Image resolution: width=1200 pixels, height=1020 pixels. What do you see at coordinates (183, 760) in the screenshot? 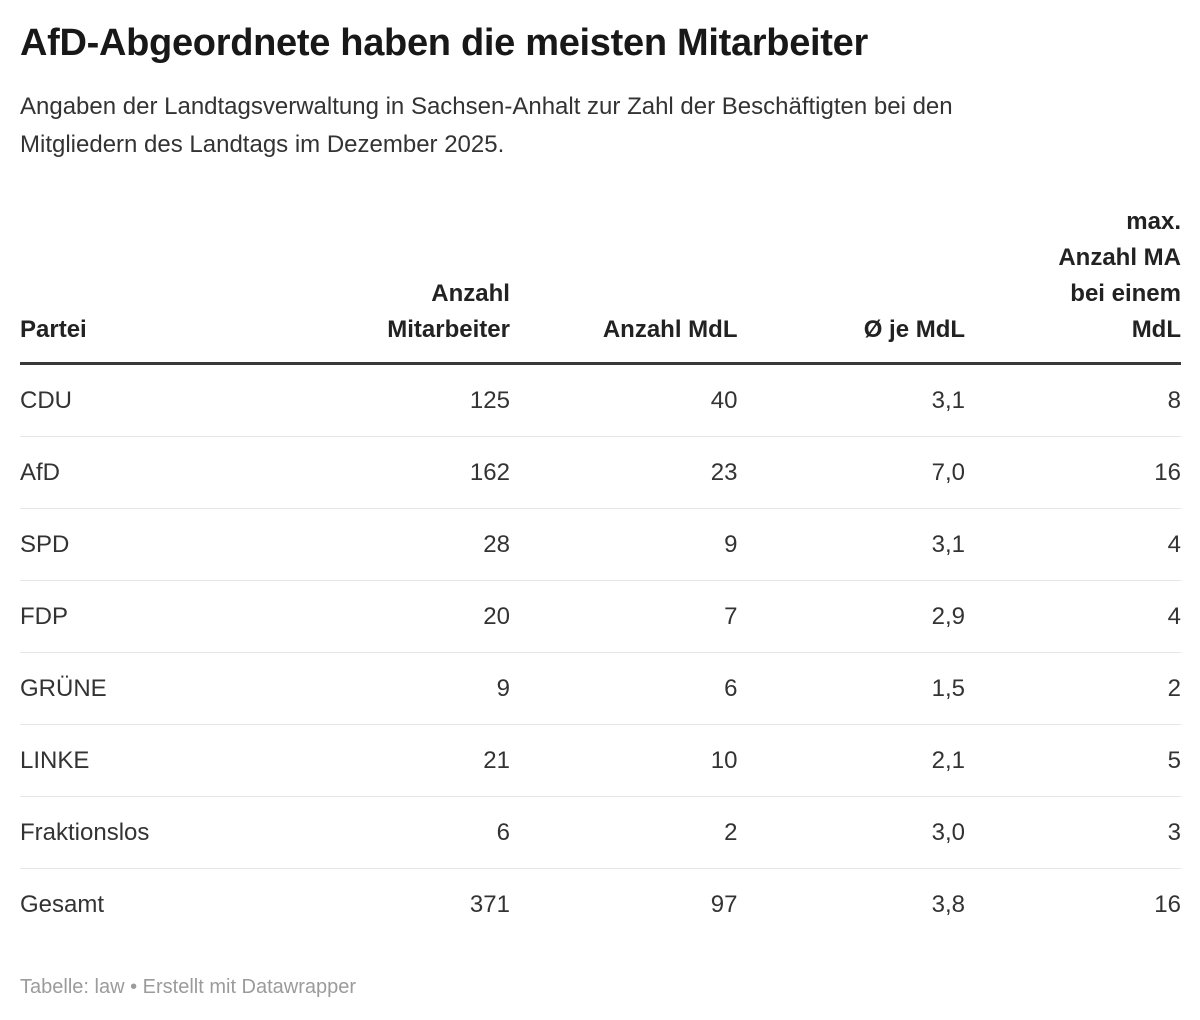
I see `cell-partei: LINKE` at bounding box center [183, 760].